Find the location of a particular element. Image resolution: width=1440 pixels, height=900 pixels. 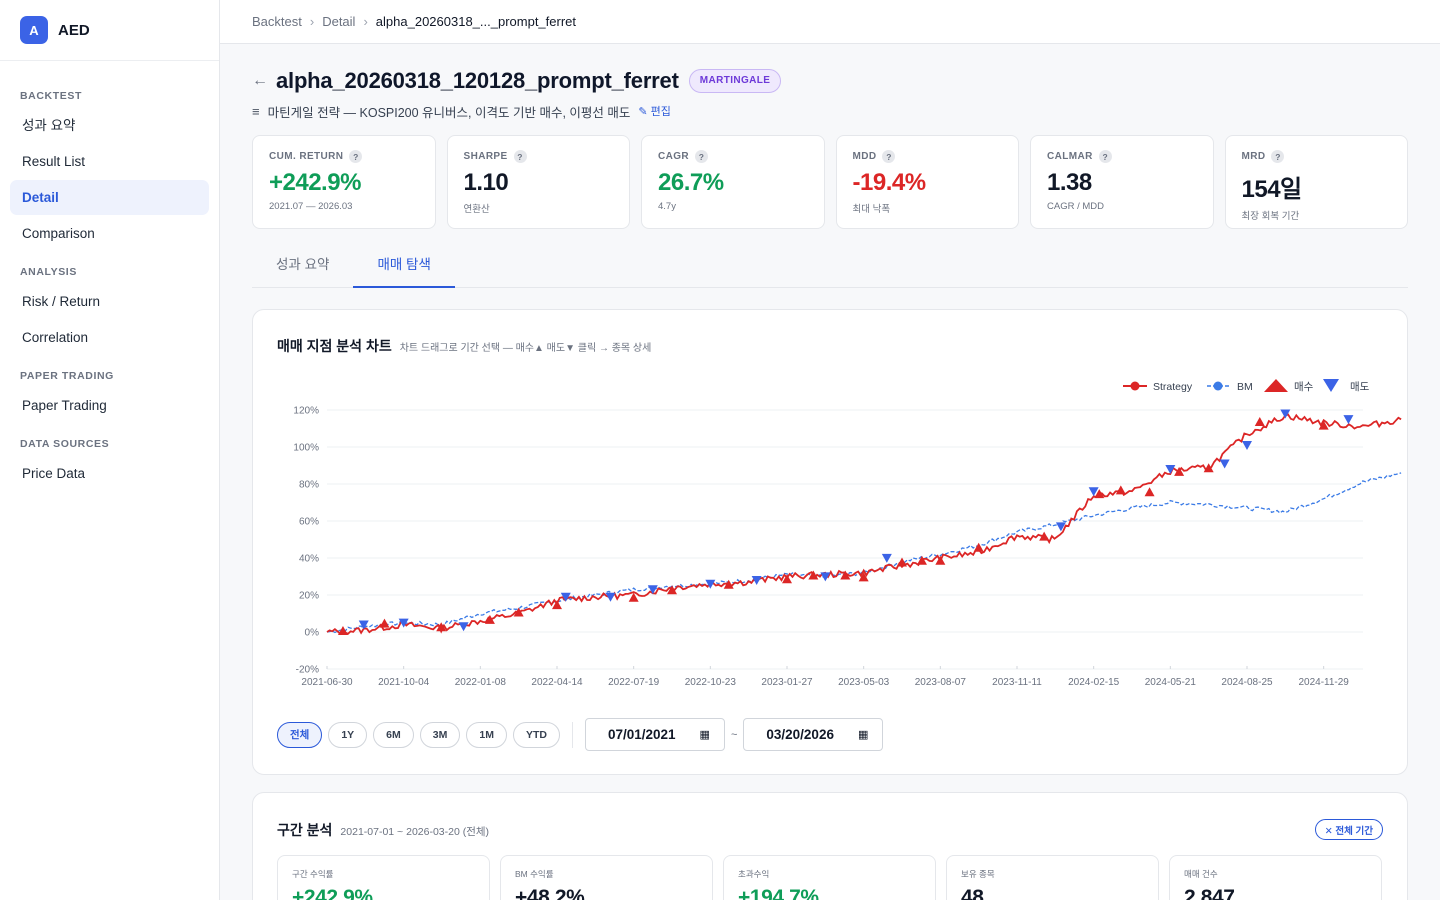

segment-title: 구간 분석 is located at coordinates (305, 829).